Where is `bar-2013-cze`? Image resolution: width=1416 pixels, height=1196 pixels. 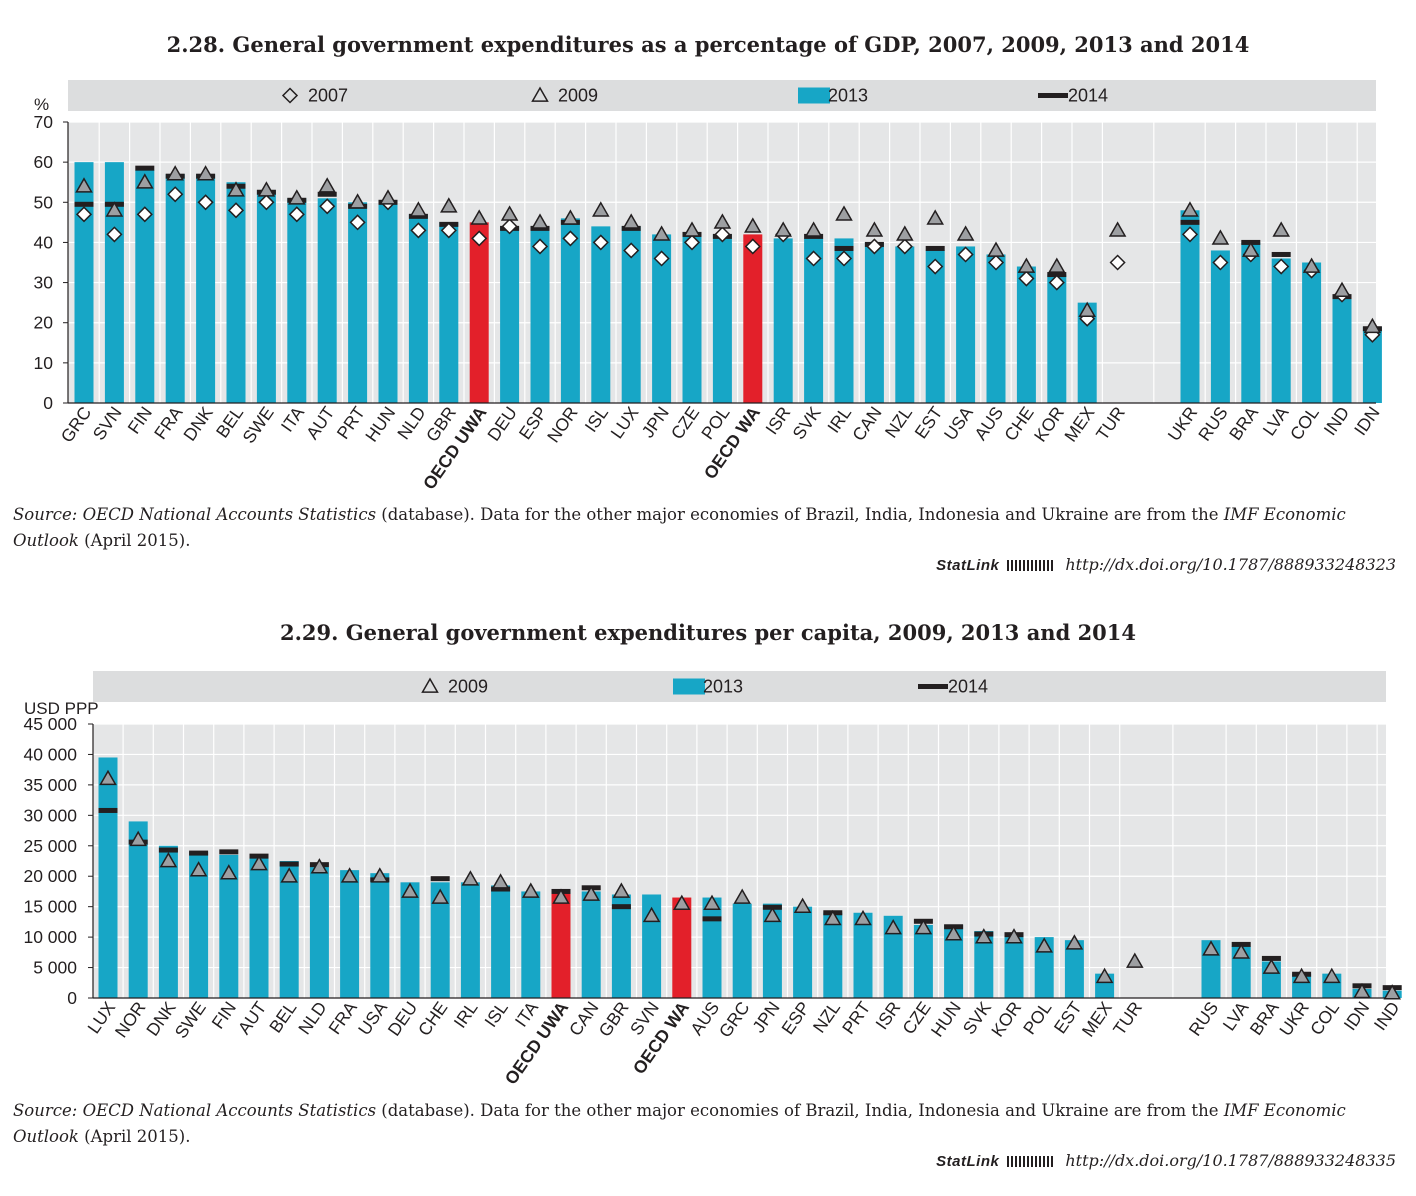
bar-2013-cze is located at coordinates (692, 318).